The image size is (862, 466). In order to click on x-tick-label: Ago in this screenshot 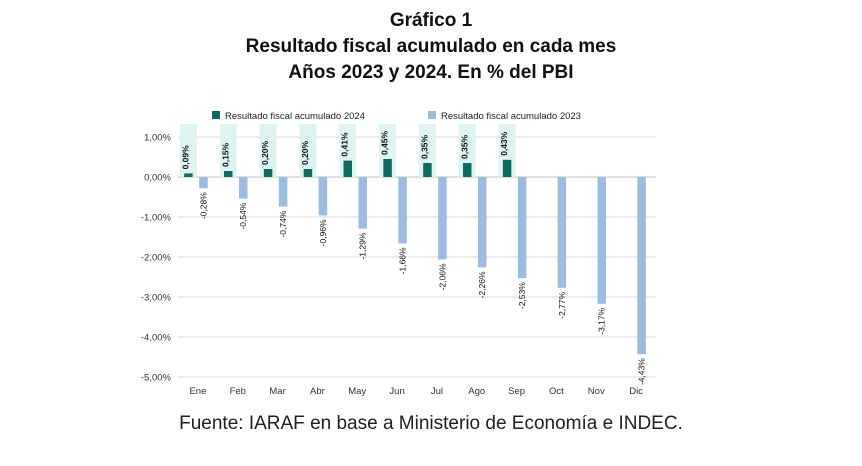, I will do `click(476, 391)`.